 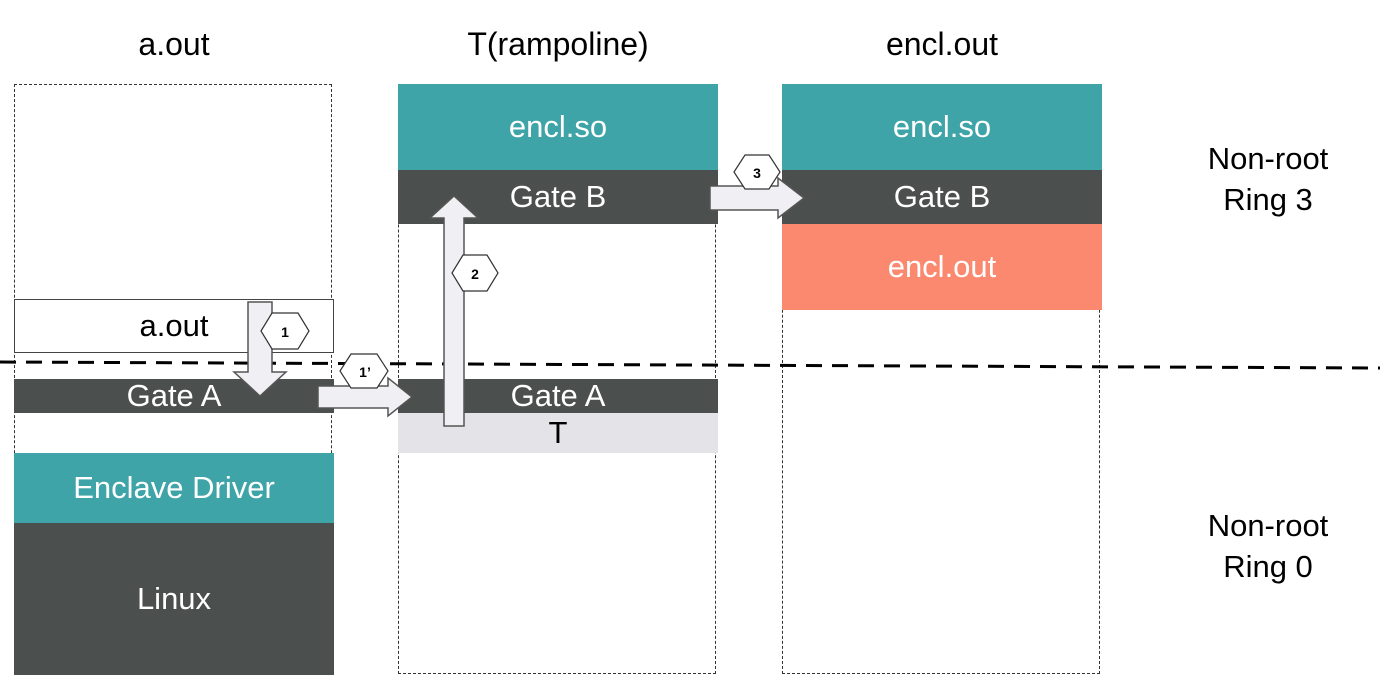 I want to click on step-label-1: 1, so click(x=285, y=332).